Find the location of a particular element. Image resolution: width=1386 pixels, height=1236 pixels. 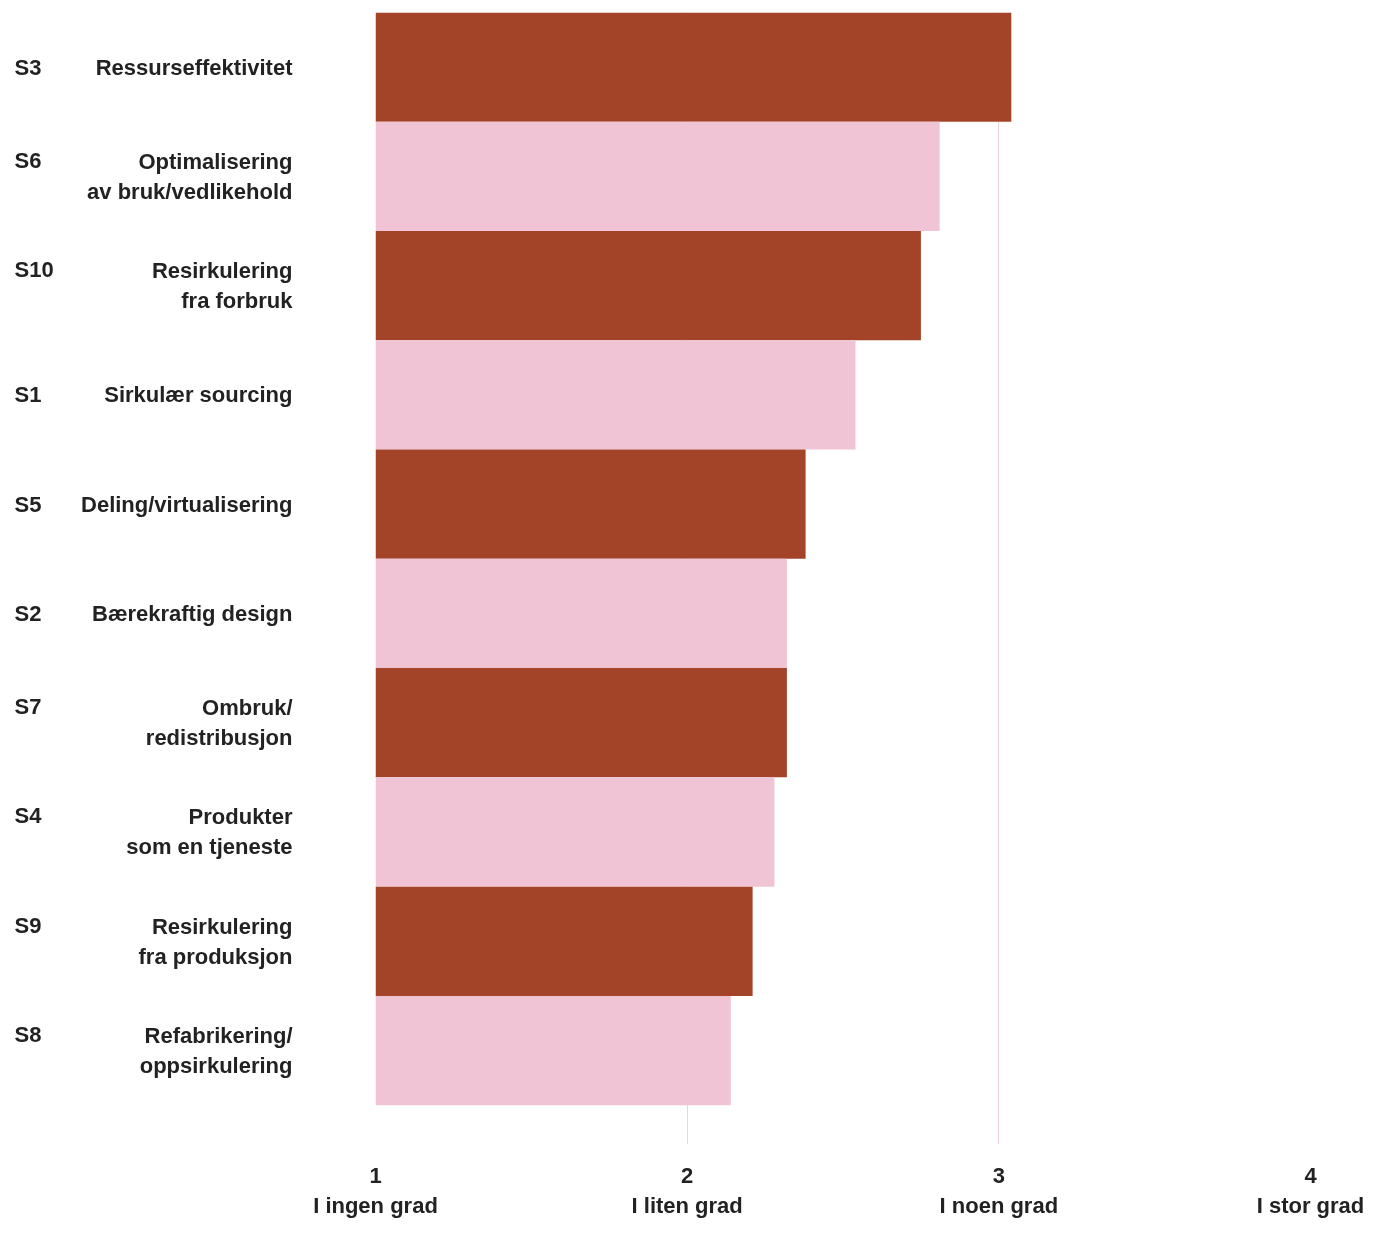

category-label: S7 Ombruk/ redistribusjon is located at coordinates (153, 722).